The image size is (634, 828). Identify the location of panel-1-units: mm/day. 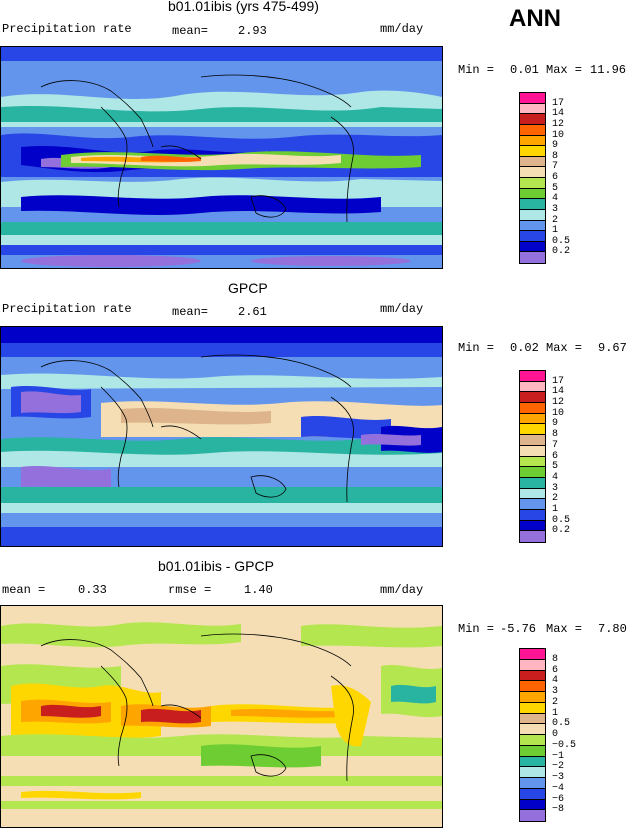
(402, 29).